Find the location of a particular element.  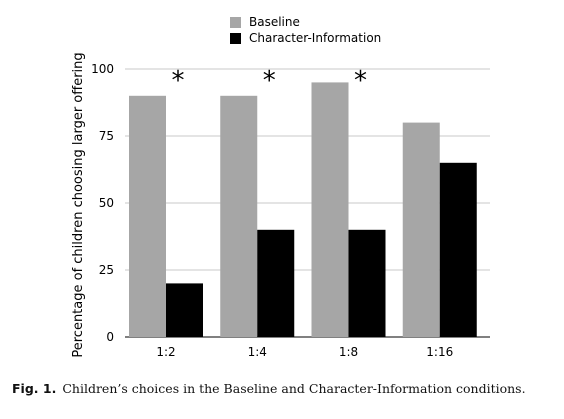

legend-label: Character-Information is located at coordinates (315, 38).